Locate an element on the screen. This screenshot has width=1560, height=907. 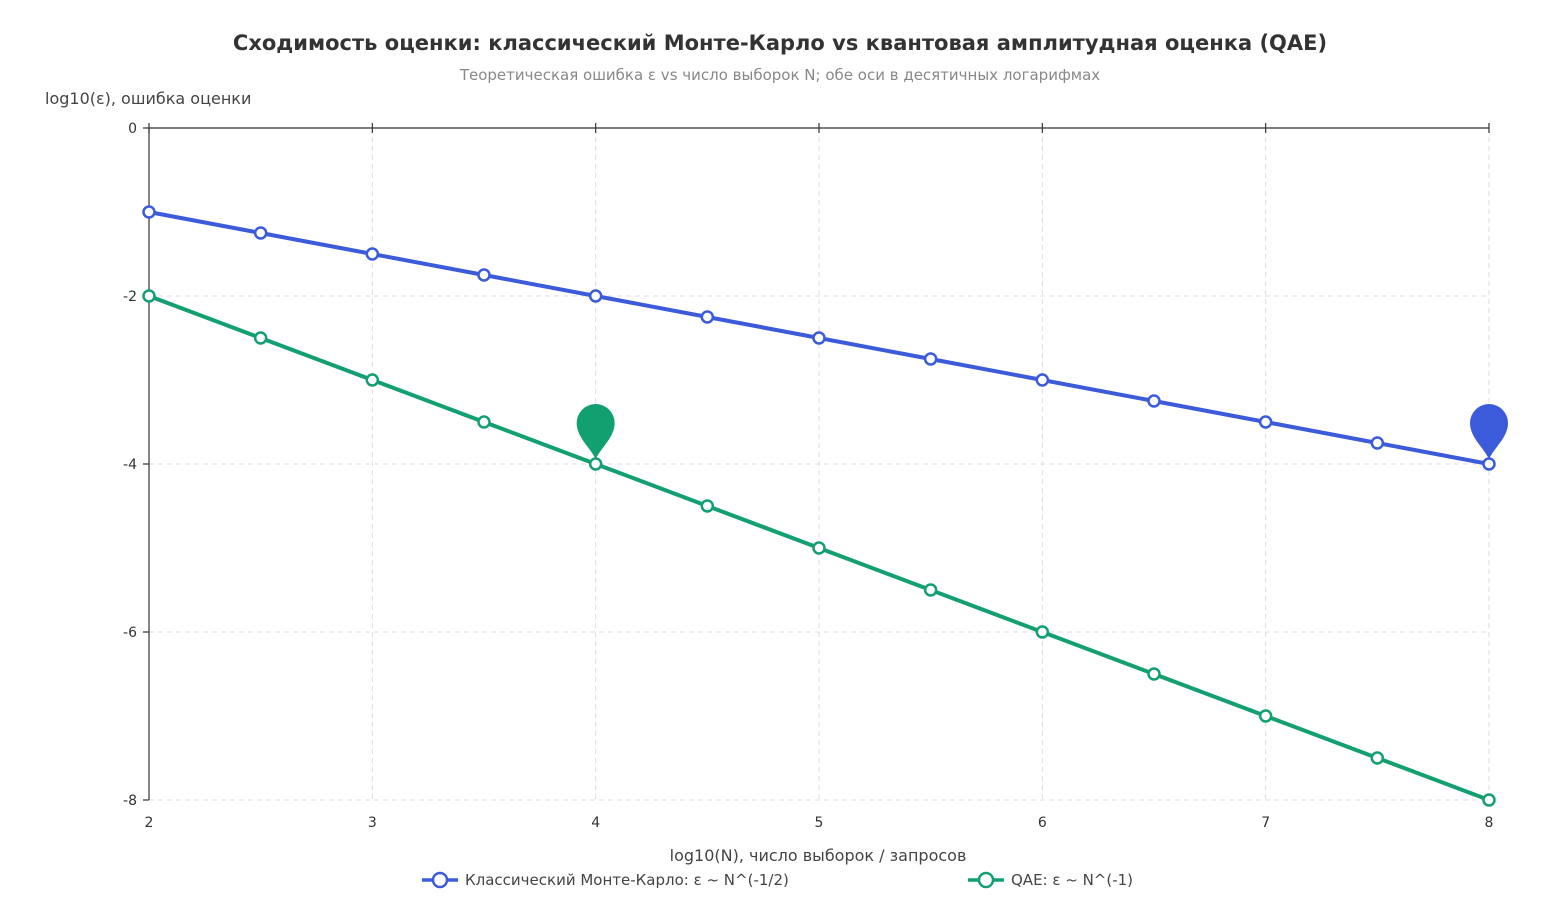
y-tick-label: -2 is located at coordinates (130, 297).